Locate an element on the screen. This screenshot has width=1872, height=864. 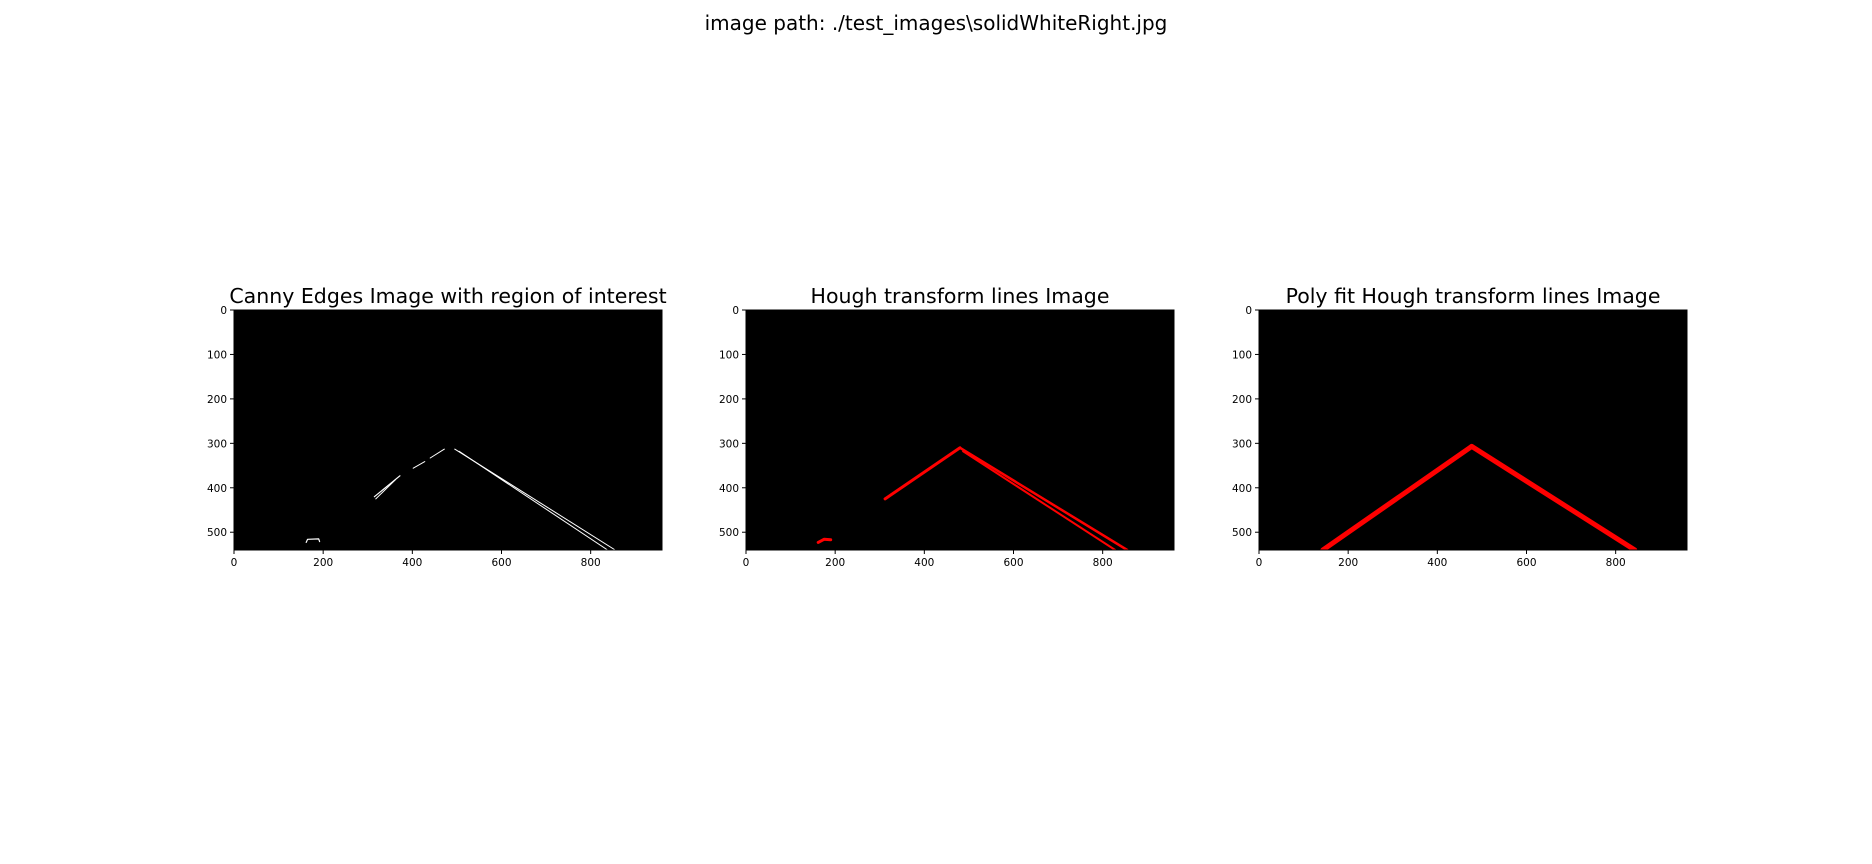
panel-title: Hough transform lines Image is located at coordinates (960, 296).